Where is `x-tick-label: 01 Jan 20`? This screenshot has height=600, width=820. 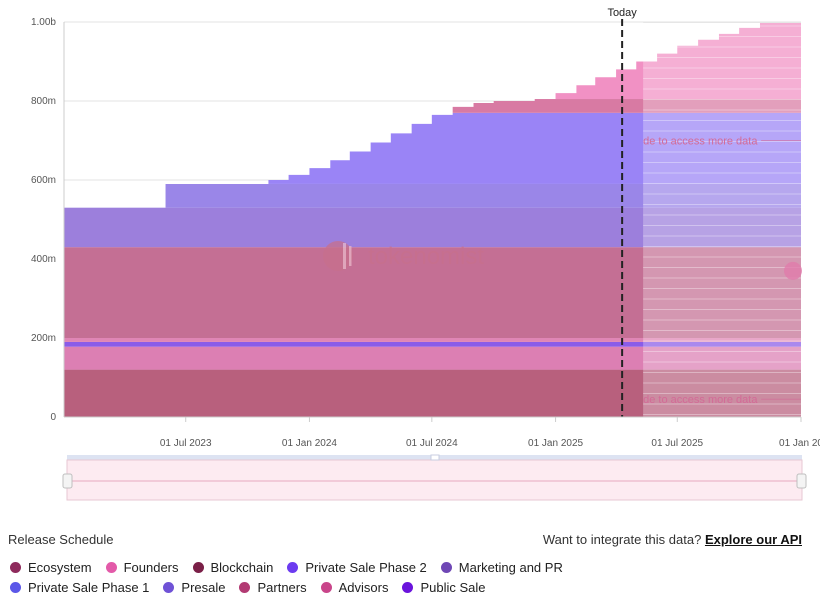
x-tick-label: 01 Jan 20 is located at coordinates (799, 443).